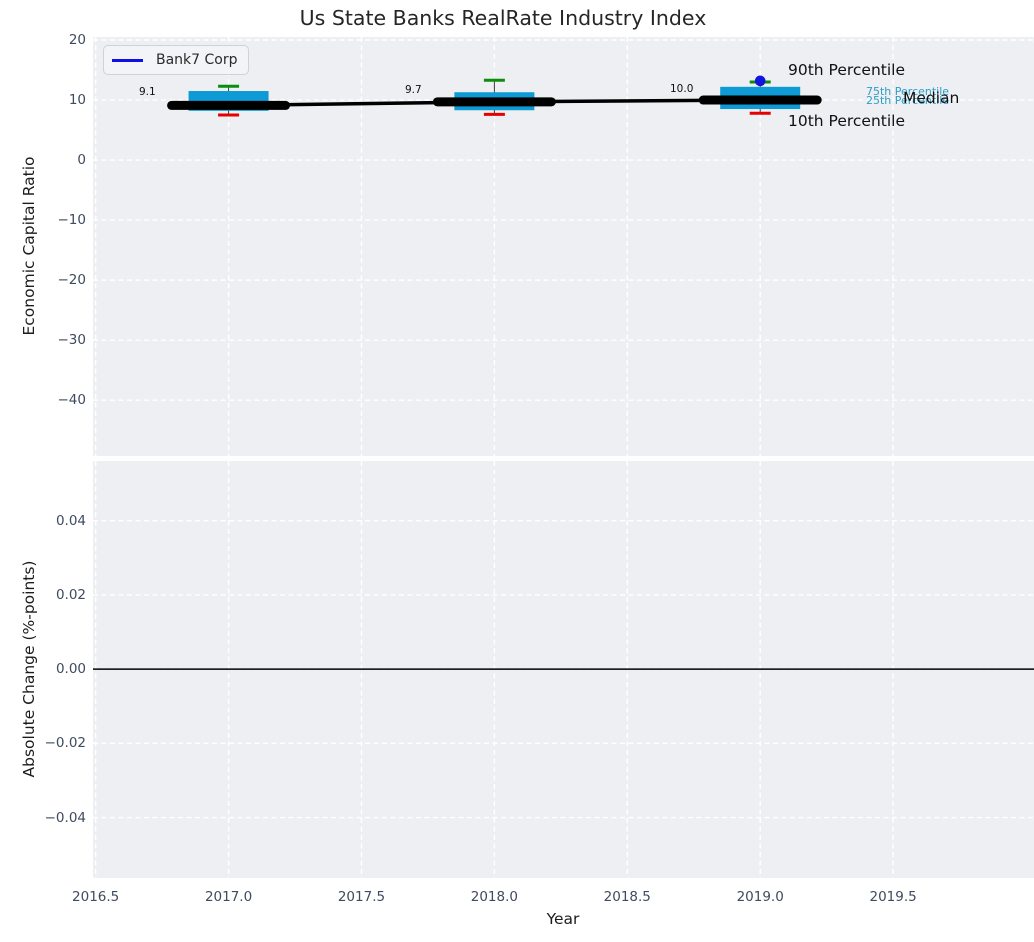  What do you see at coordinates (77, 100) in the screenshot?
I see `top-y-tick-label: 10` at bounding box center [77, 100].